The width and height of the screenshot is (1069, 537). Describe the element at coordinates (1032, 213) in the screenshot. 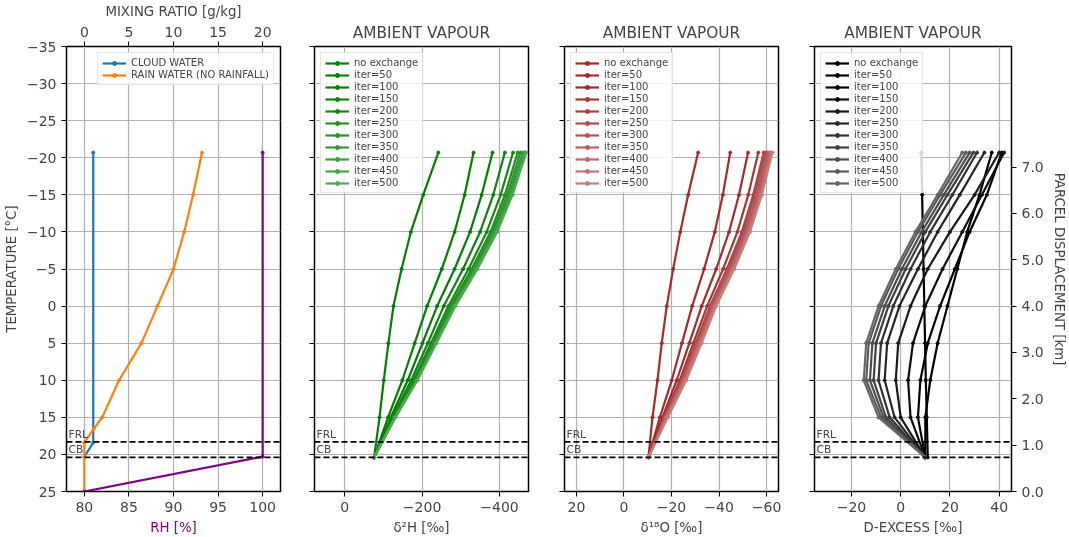

I see `text: 6.0` at that location.